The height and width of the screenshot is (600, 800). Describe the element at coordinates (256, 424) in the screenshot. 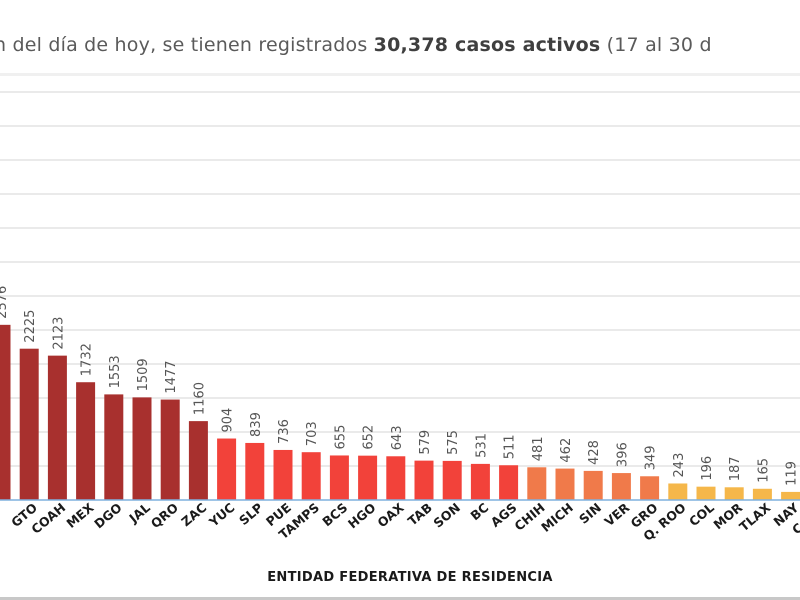

I see `bar-value-label: 839` at that location.